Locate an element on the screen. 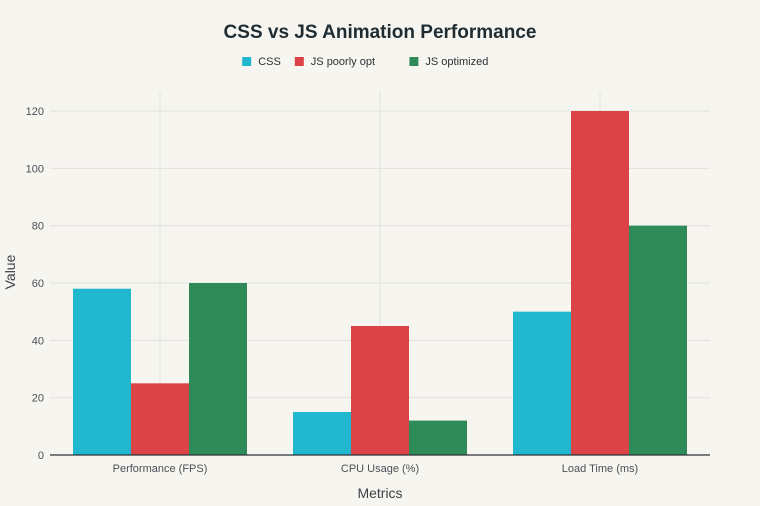 The image size is (760, 506). chart-legend: CSS JS poorly opt JS optimized is located at coordinates (365, 62).